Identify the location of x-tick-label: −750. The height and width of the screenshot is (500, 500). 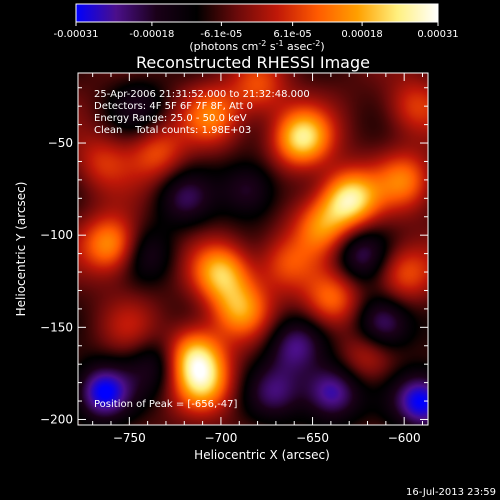
(129, 438).